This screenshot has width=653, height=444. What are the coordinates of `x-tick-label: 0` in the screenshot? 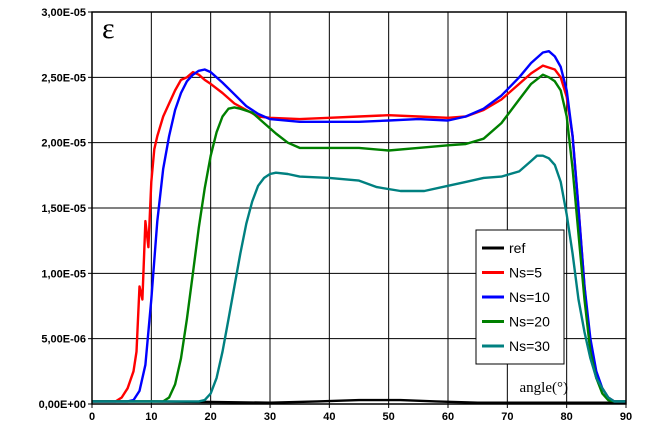 It's located at (92, 417).